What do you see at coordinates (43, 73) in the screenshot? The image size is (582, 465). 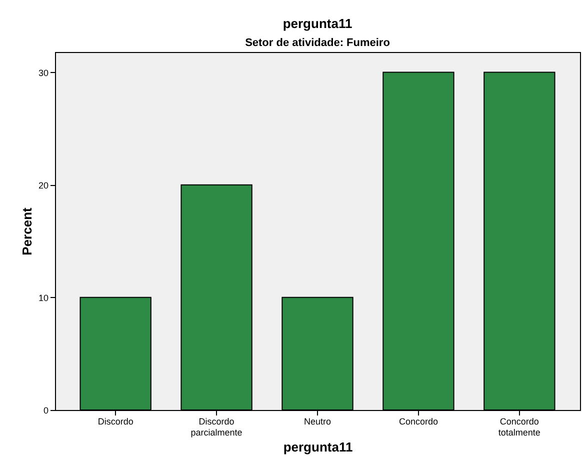 I see `y-tick-label: 30` at bounding box center [43, 73].